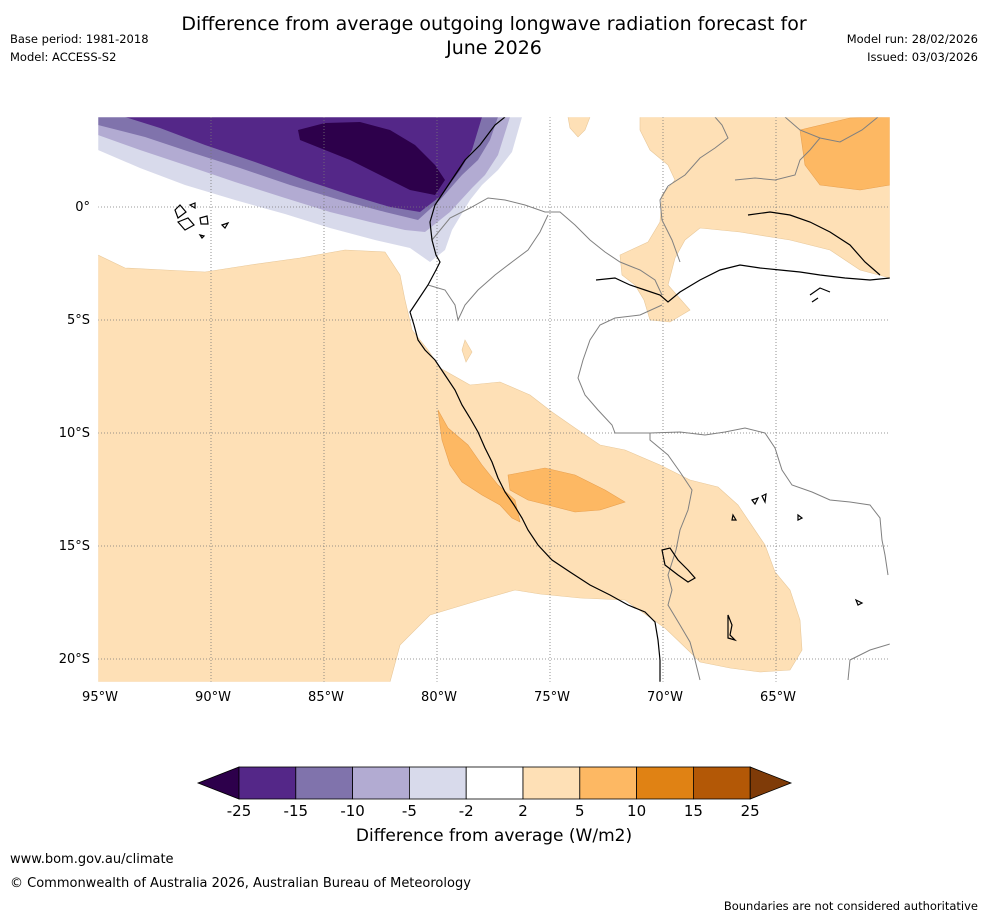  I want to click on colorbar-tick-label: 2, so click(523, 811).